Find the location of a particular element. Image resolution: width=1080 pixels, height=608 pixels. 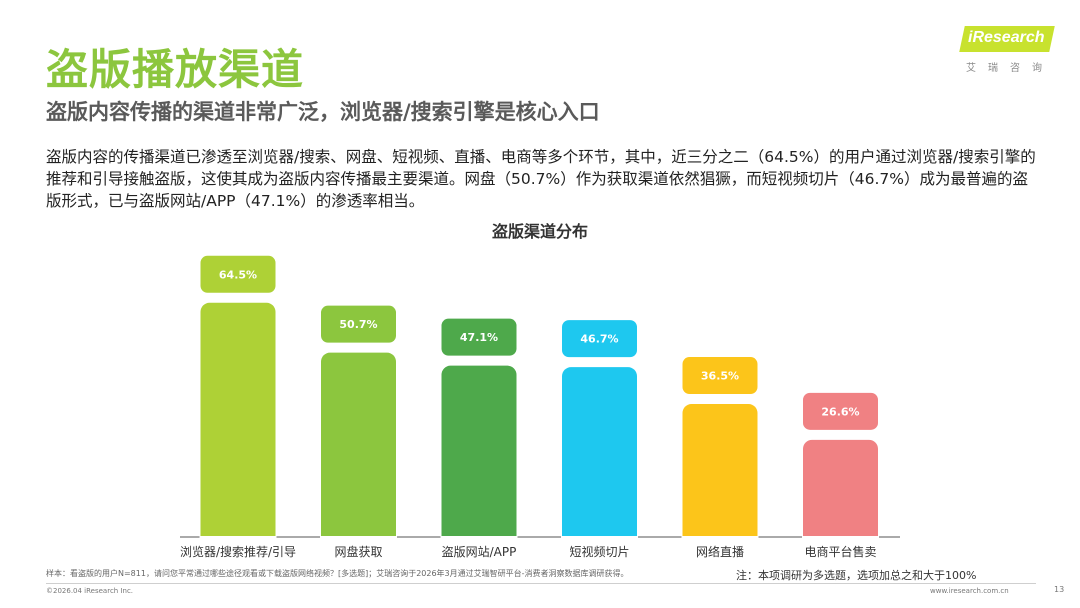

chart-title: 盗版渠道分布 is located at coordinates (539, 231).